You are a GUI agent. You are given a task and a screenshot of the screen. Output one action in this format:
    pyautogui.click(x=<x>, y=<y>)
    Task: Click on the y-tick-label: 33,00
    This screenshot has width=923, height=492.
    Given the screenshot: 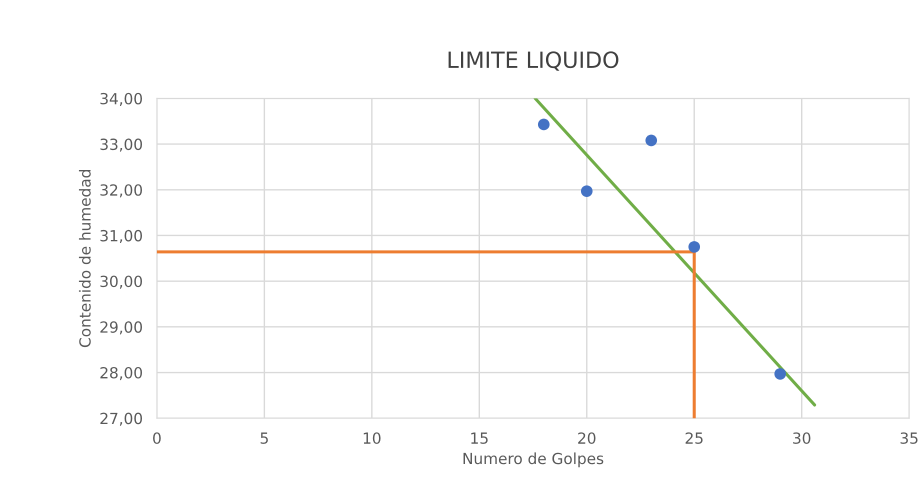 What is the action you would take?
    pyautogui.click(x=121, y=145)
    